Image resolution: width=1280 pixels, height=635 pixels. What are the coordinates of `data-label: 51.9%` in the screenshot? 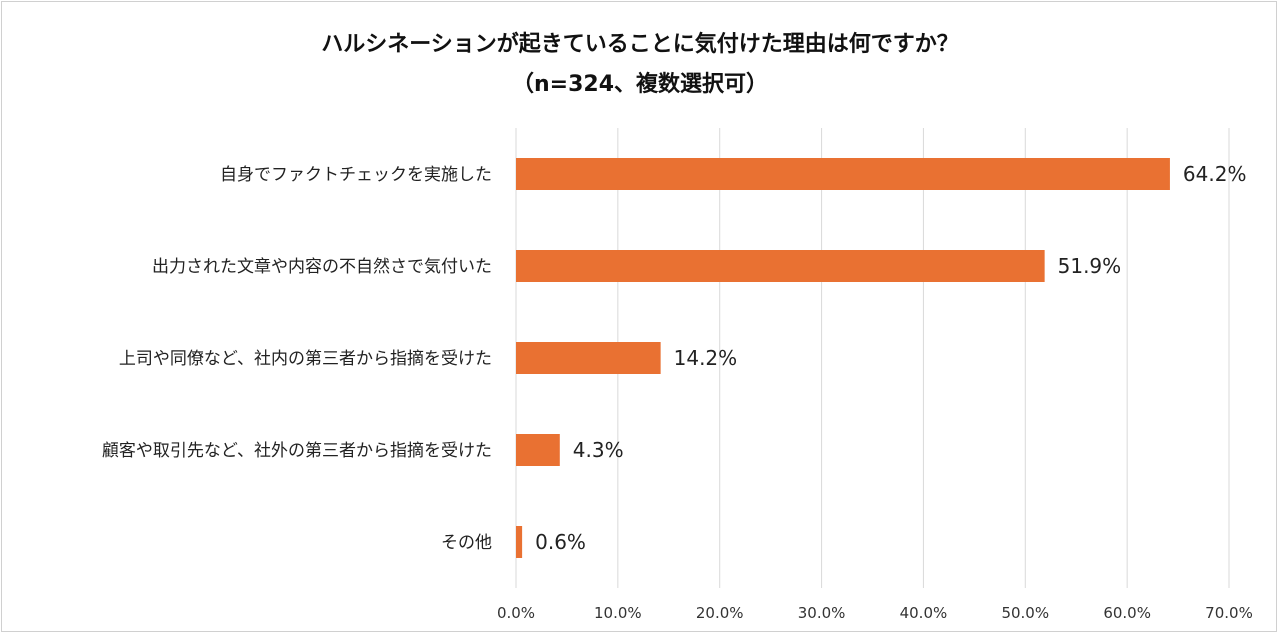 It's located at (1090, 266).